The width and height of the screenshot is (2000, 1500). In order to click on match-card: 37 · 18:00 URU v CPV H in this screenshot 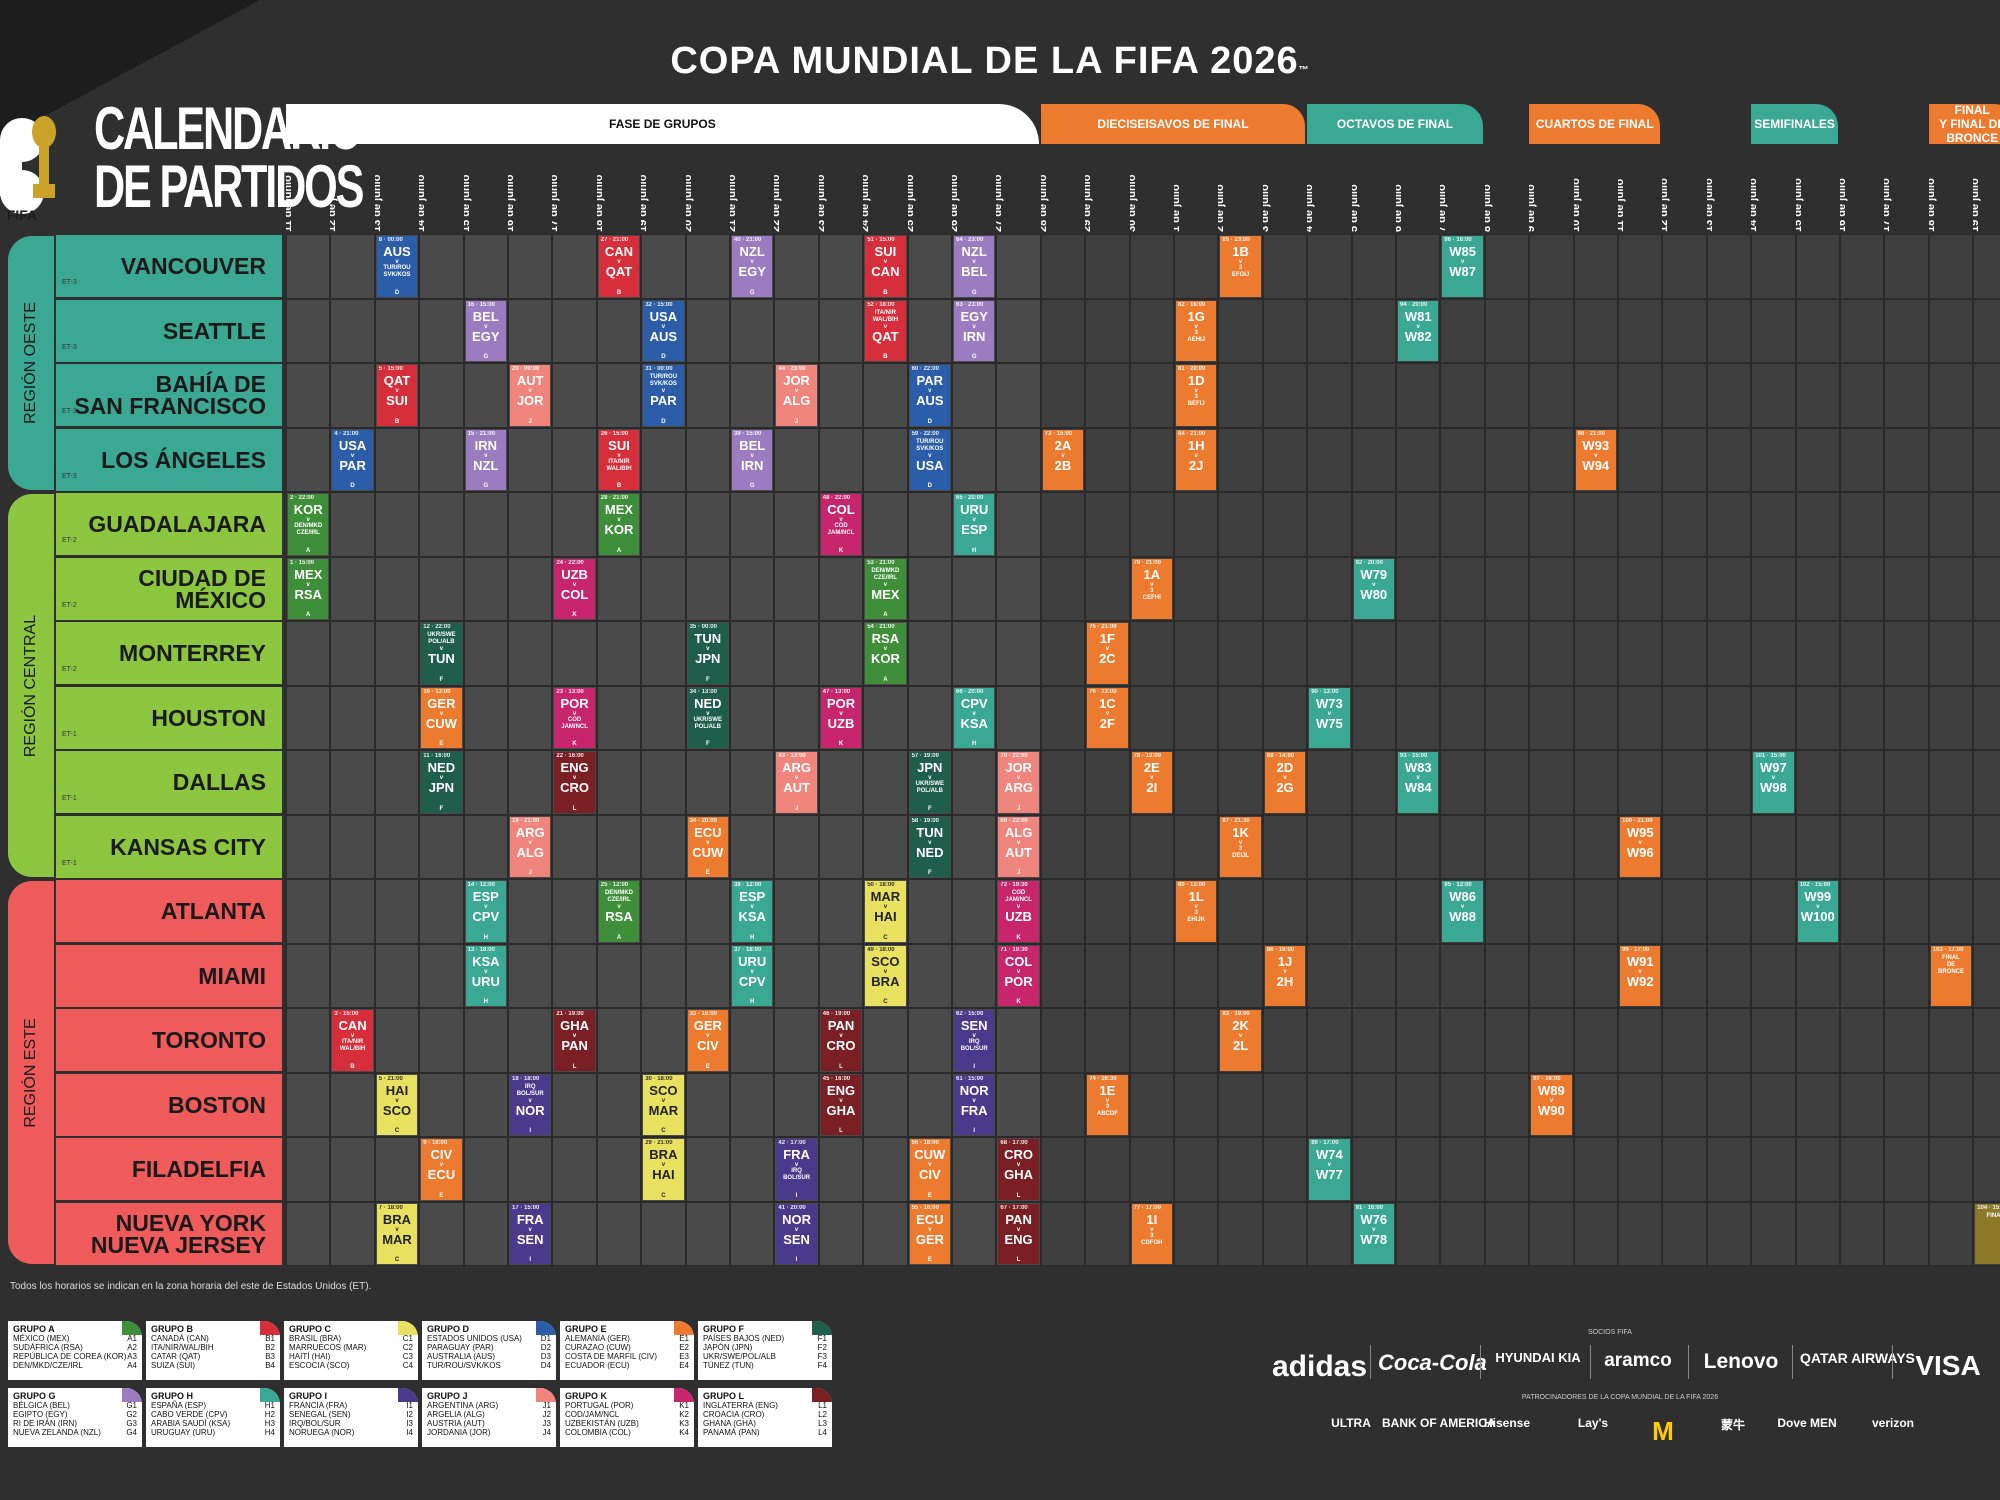, I will do `click(752, 975)`.